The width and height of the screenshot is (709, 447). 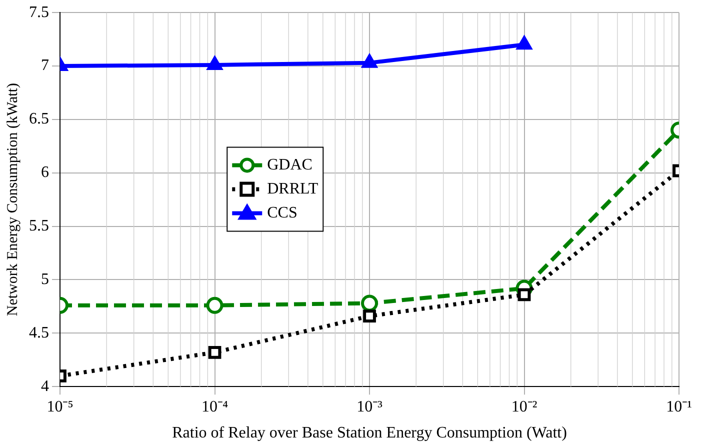 What do you see at coordinates (45, 173) in the screenshot?
I see `y-tick-label: 6` at bounding box center [45, 173].